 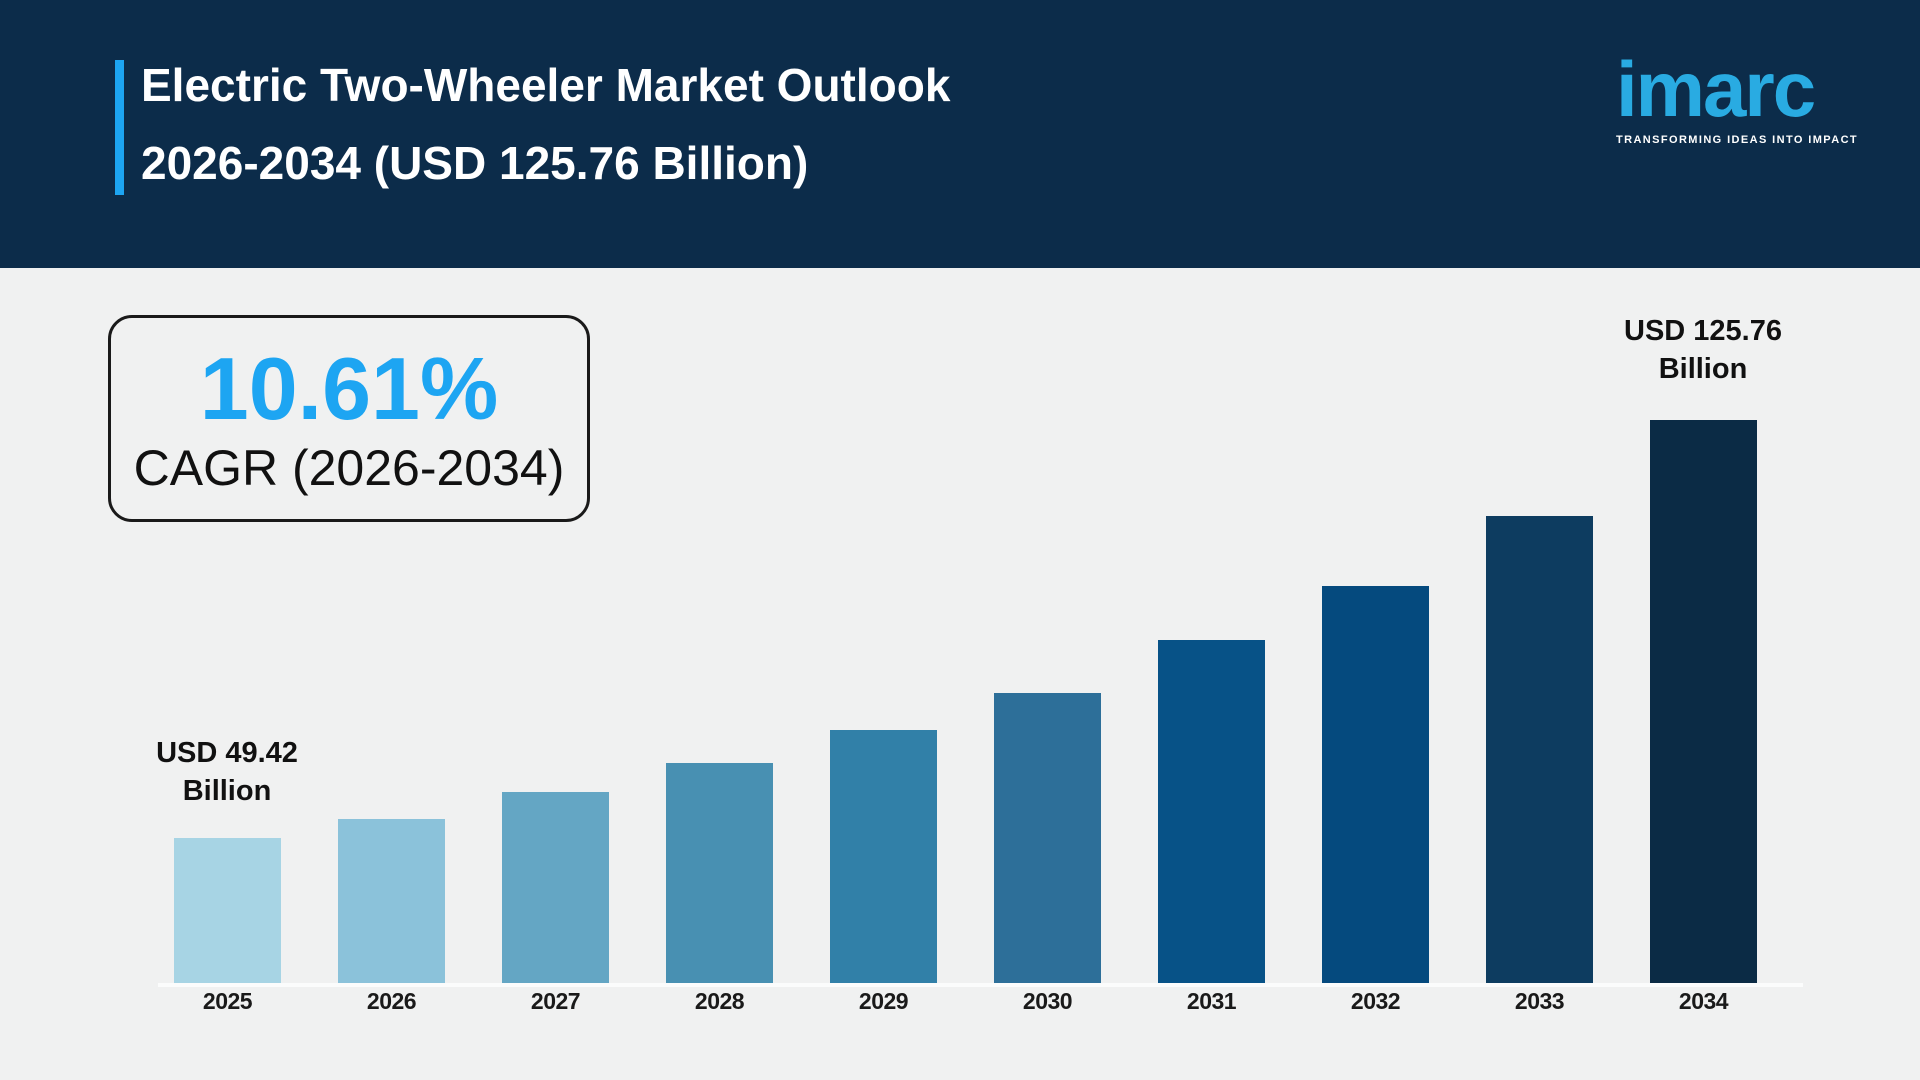 What do you see at coordinates (555, 887) in the screenshot?
I see `bar-2027` at bounding box center [555, 887].